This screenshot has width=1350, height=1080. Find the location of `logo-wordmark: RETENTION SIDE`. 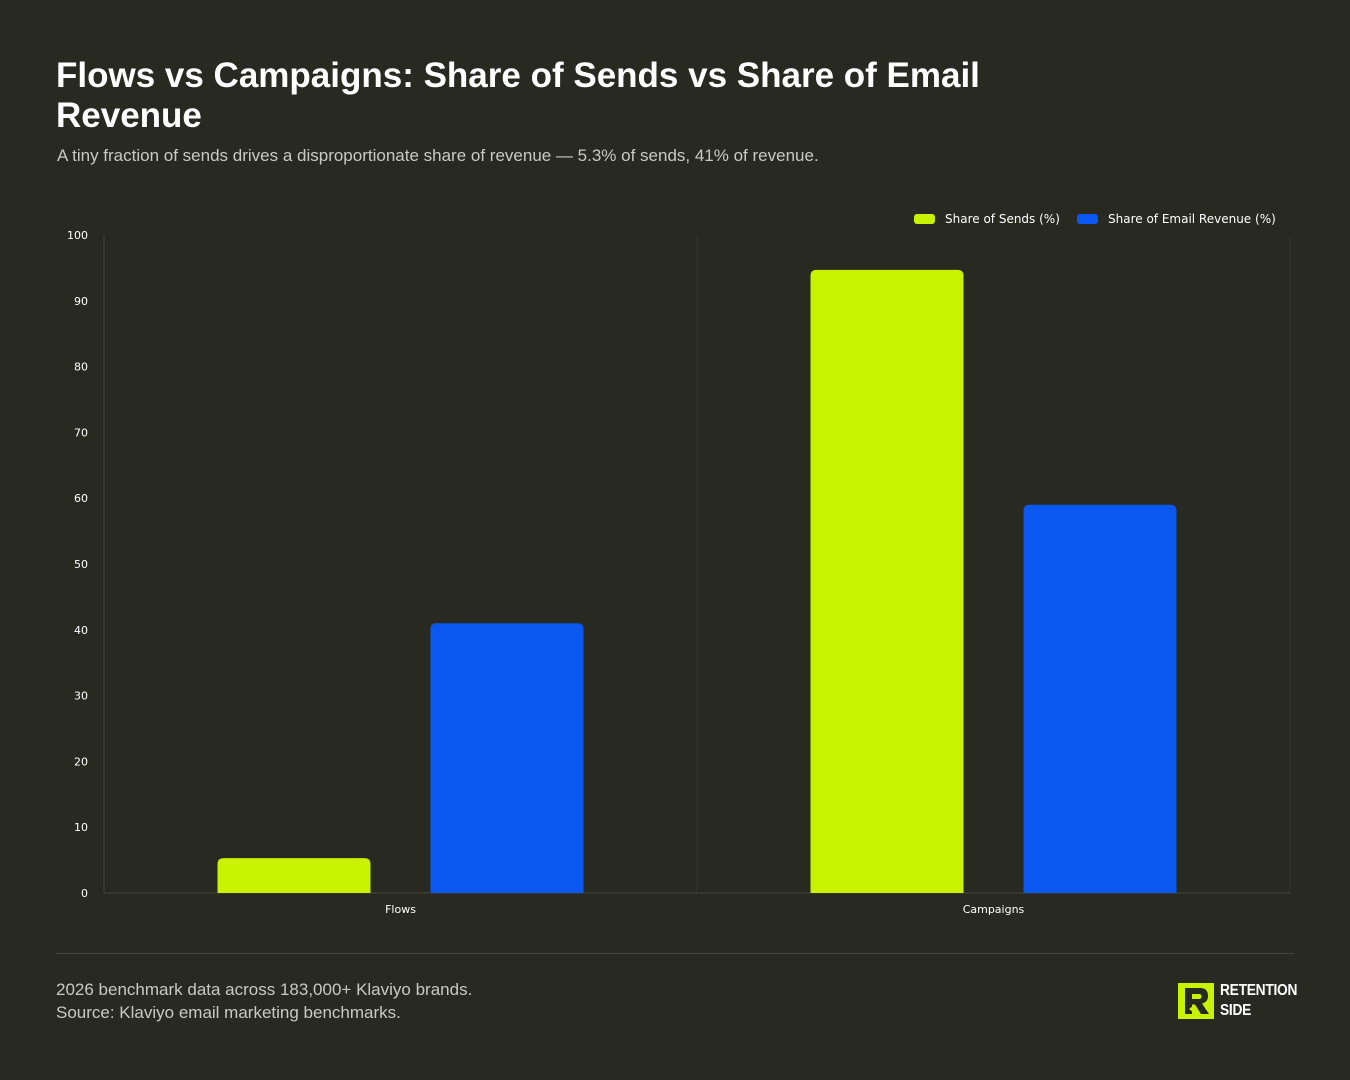

logo-wordmark: RETENTION SIDE is located at coordinates (1259, 1000).